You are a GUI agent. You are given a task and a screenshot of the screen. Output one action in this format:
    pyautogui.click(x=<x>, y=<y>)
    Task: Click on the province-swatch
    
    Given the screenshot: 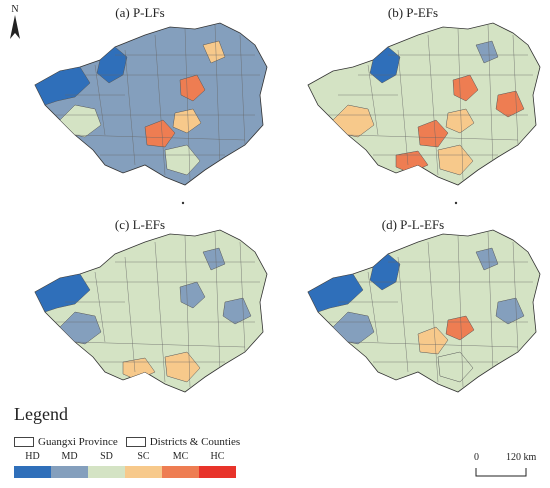 What is the action you would take?
    pyautogui.click(x=24, y=442)
    